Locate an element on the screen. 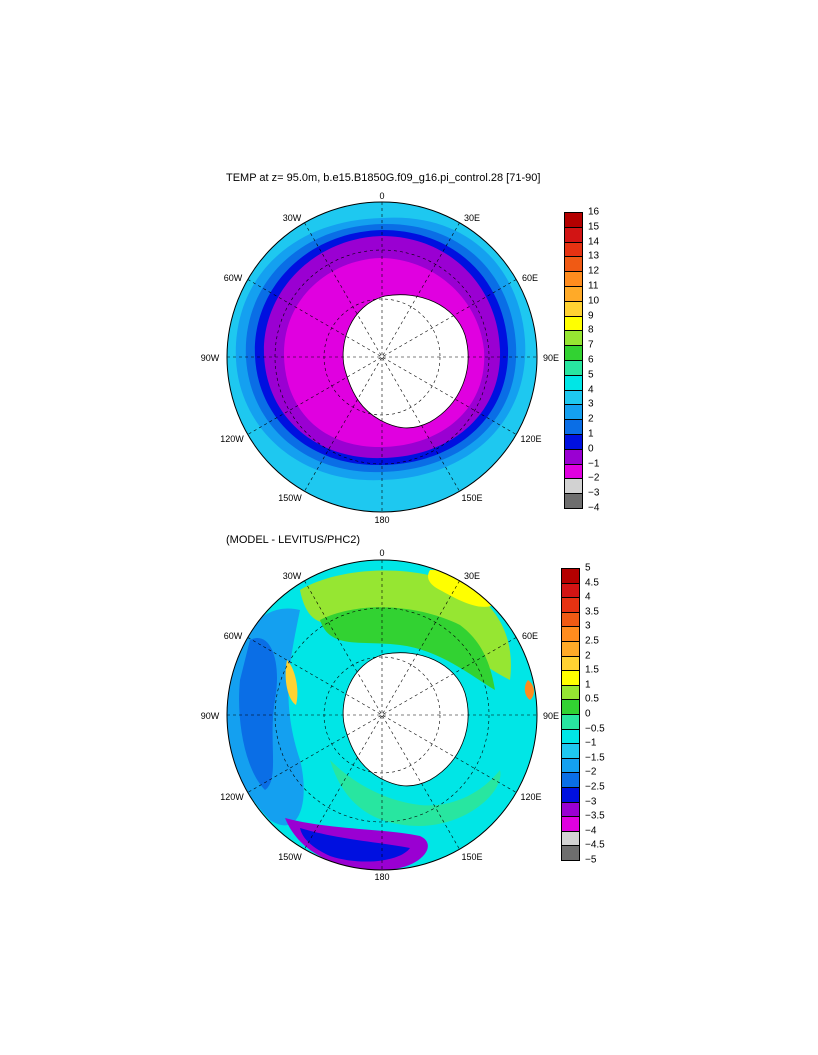 This screenshot has width=818, height=1055. panel2-title: (MODEL - LEVITUS/PHC2) is located at coordinates (293, 540).